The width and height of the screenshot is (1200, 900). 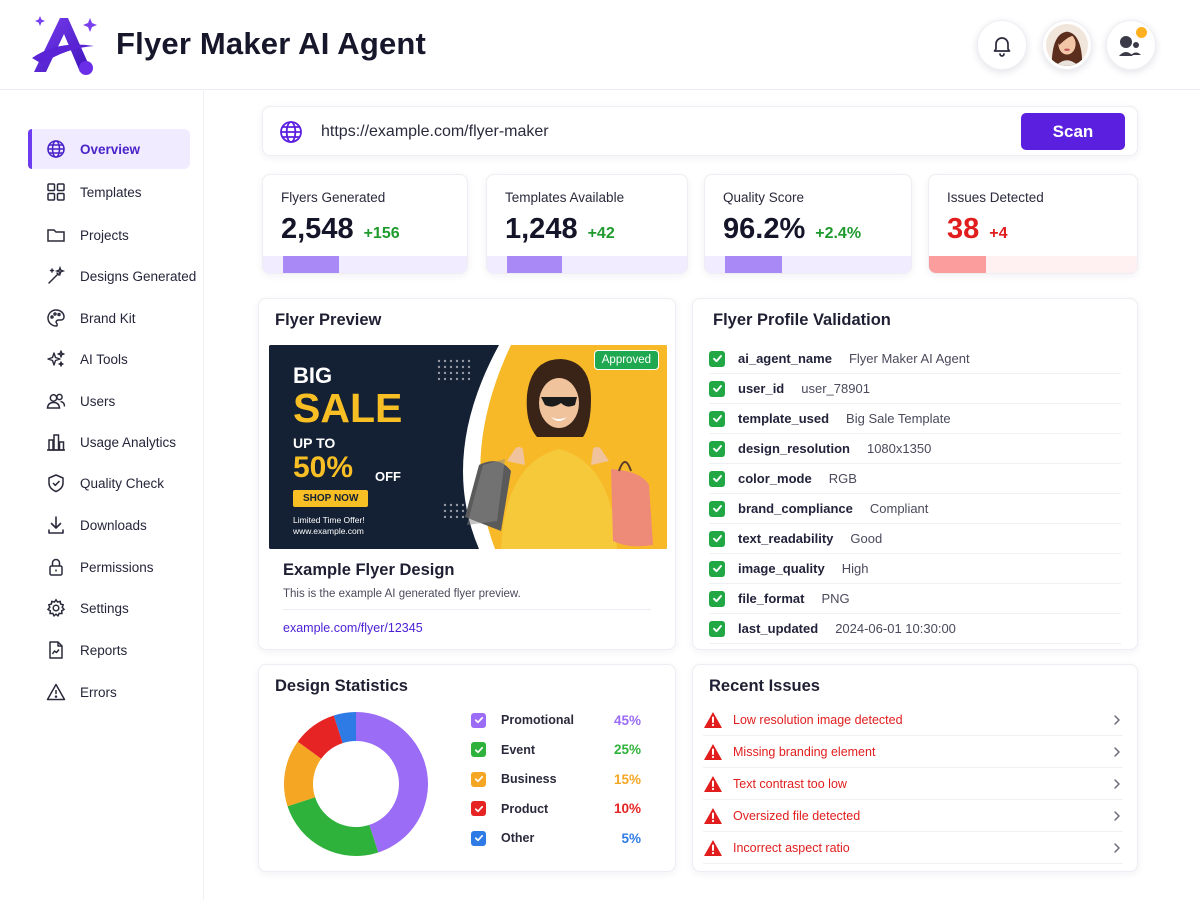 What do you see at coordinates (913, 848) in the screenshot?
I see `issue-row: Incorrect aspect ratio` at bounding box center [913, 848].